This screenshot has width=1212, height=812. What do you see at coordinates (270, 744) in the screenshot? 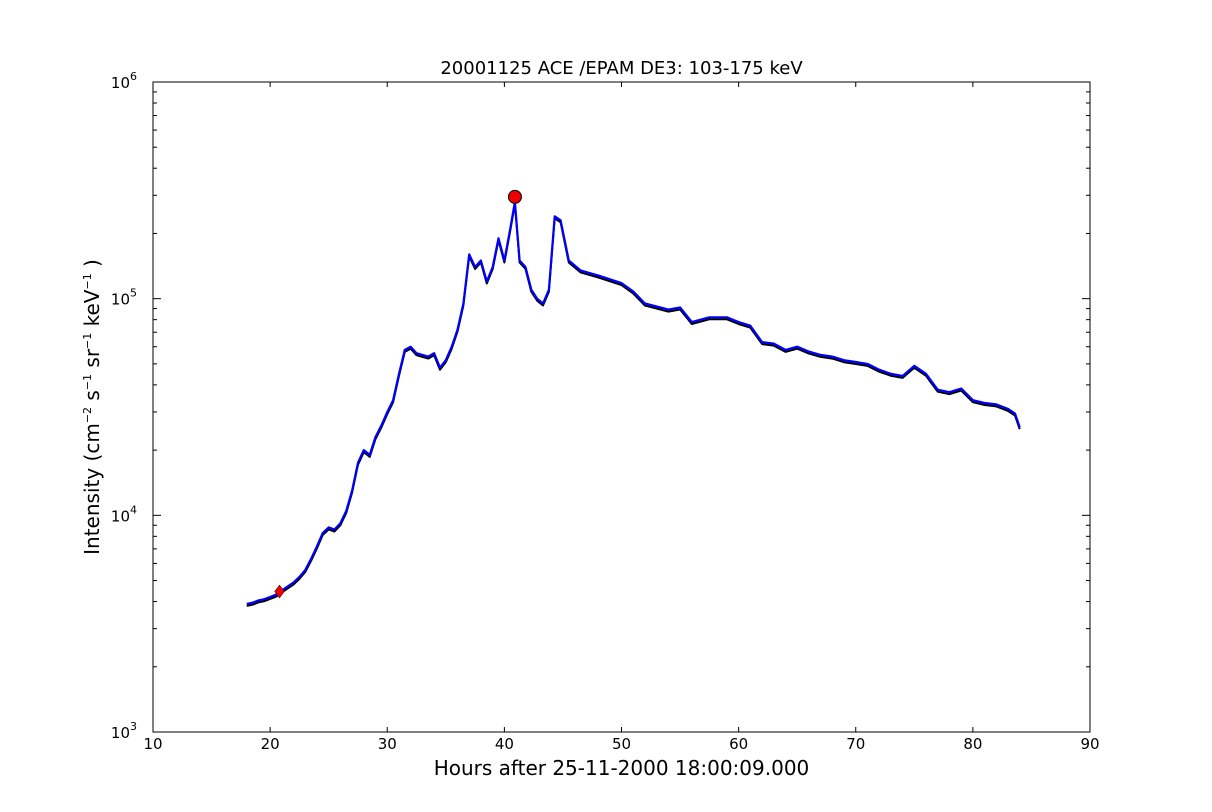
I see `x-tick-label: 20` at bounding box center [270, 744].